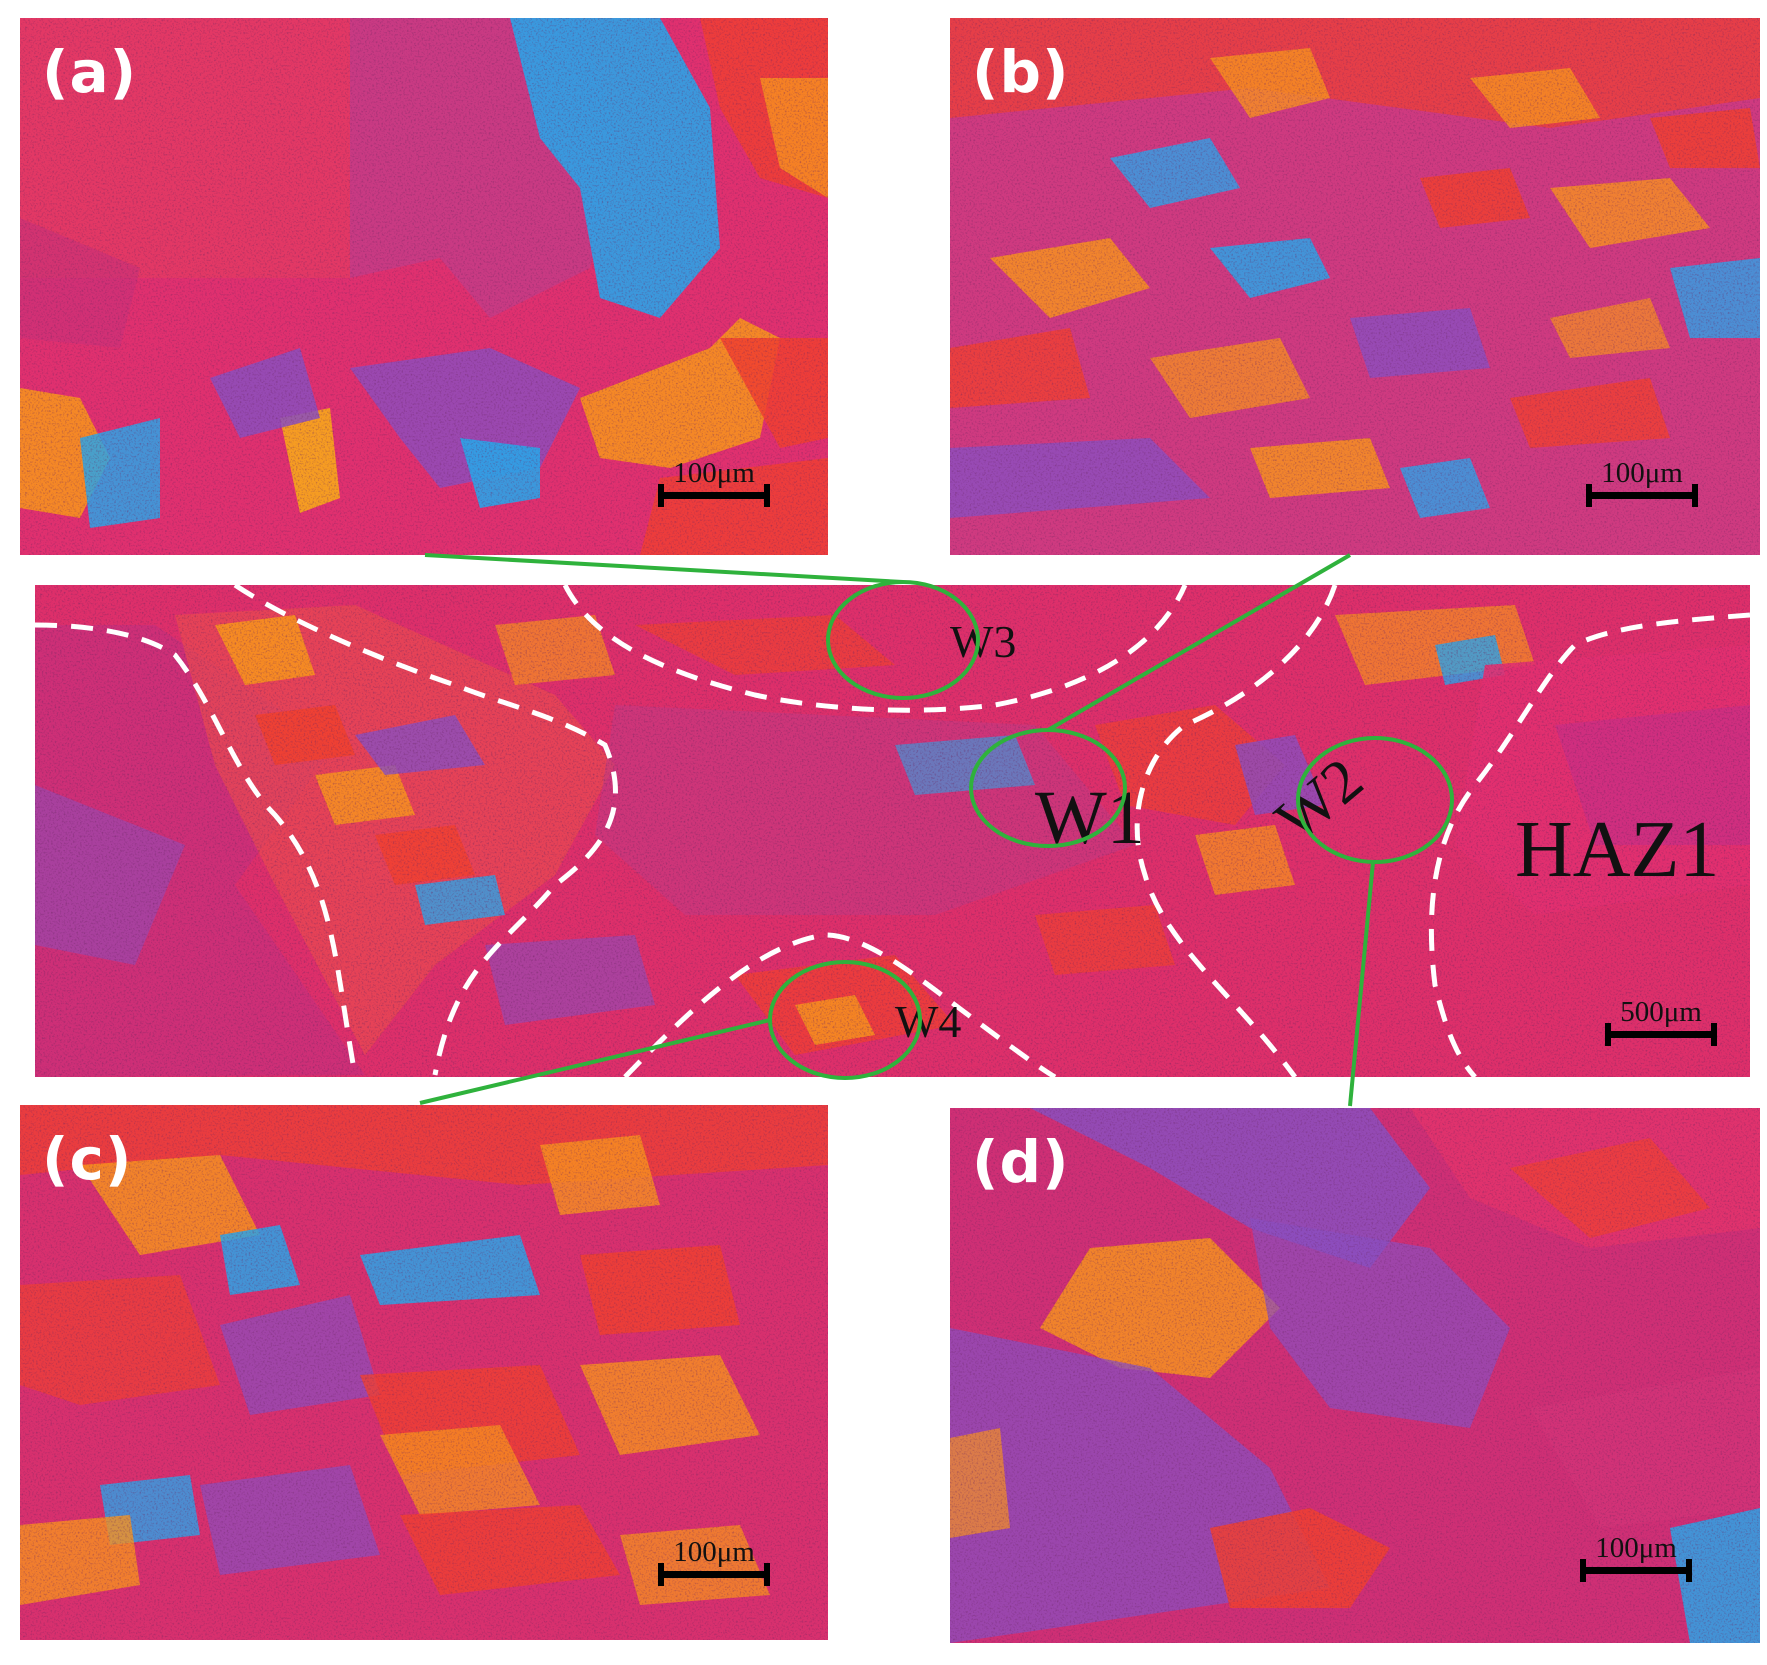  I want to click on micrograph-panel-b: (b) 100μm, so click(1355, 286).